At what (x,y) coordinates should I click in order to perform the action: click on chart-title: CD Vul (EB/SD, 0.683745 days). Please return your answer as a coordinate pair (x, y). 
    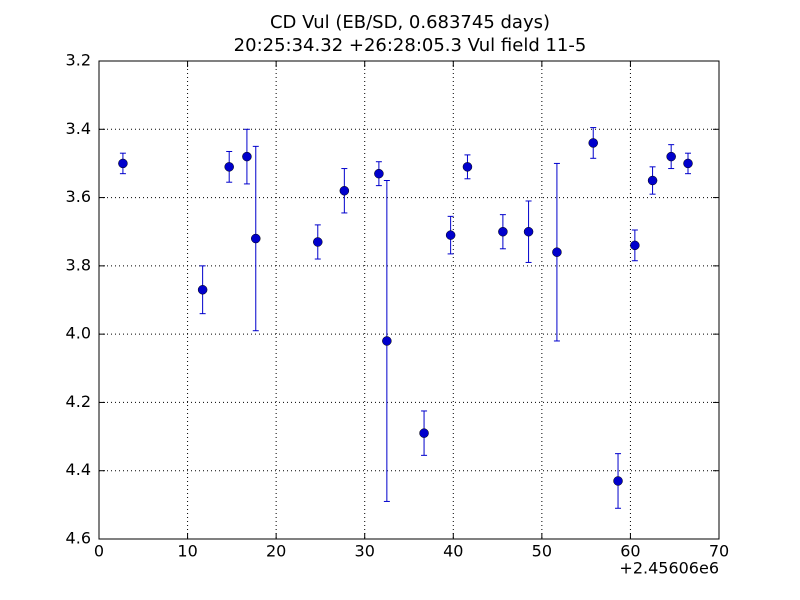
    Looking at the image, I should click on (410, 22).